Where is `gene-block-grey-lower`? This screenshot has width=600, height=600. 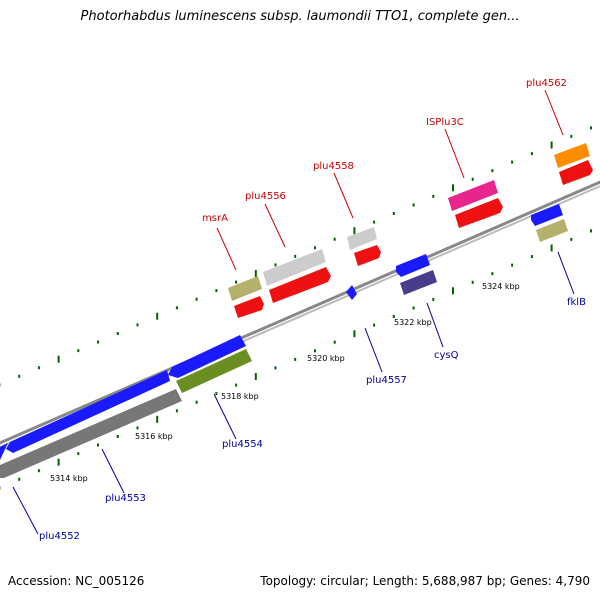 gene-block-grey-lower is located at coordinates (91, 433).